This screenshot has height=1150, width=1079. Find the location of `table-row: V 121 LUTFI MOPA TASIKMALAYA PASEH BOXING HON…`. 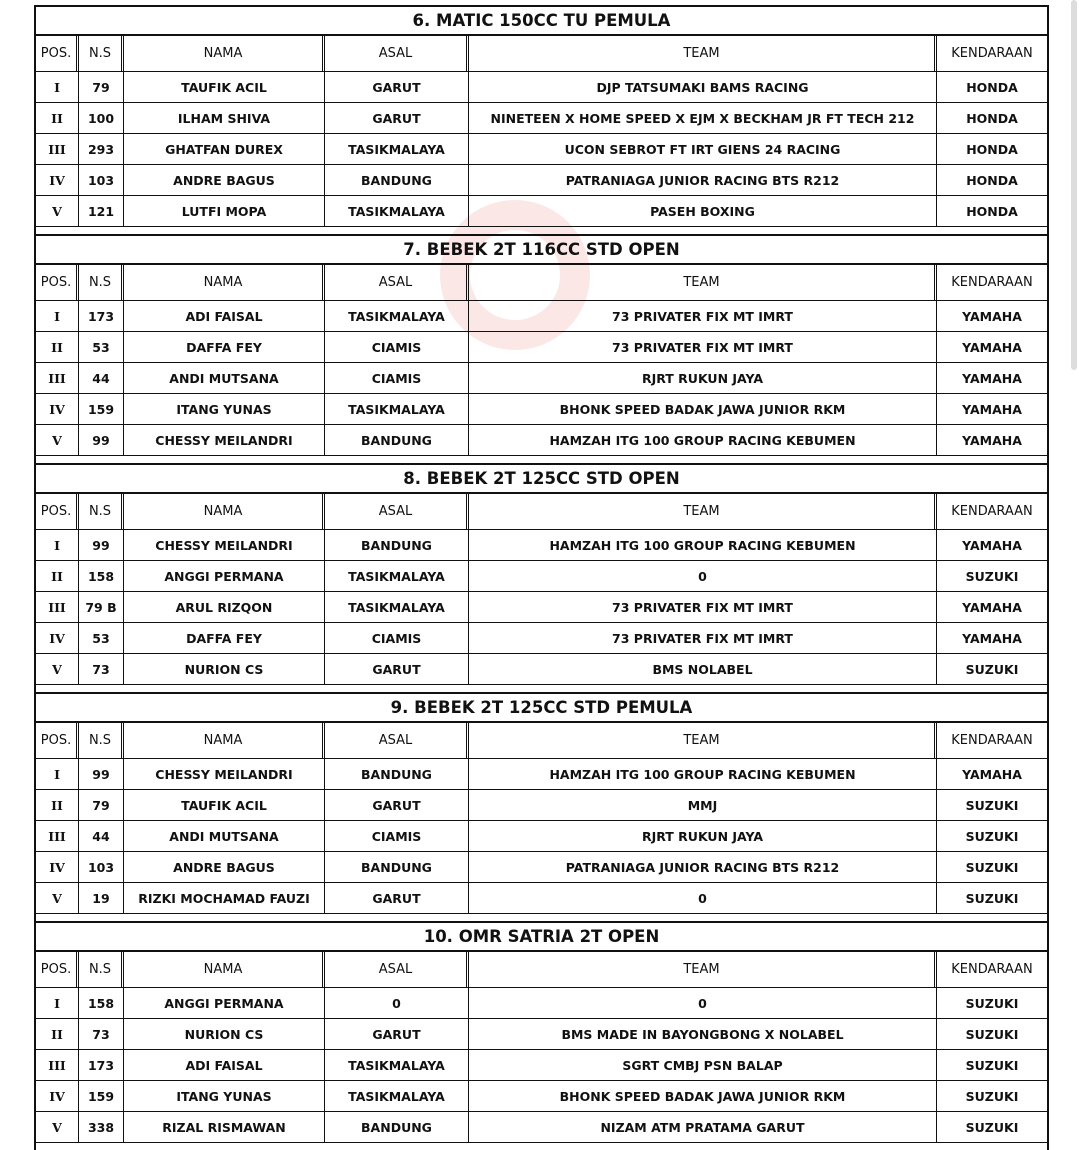

table-row: V 121 LUTFI MOPA TASIKMALAYA PASEH BOXING HON… is located at coordinates (541, 211).